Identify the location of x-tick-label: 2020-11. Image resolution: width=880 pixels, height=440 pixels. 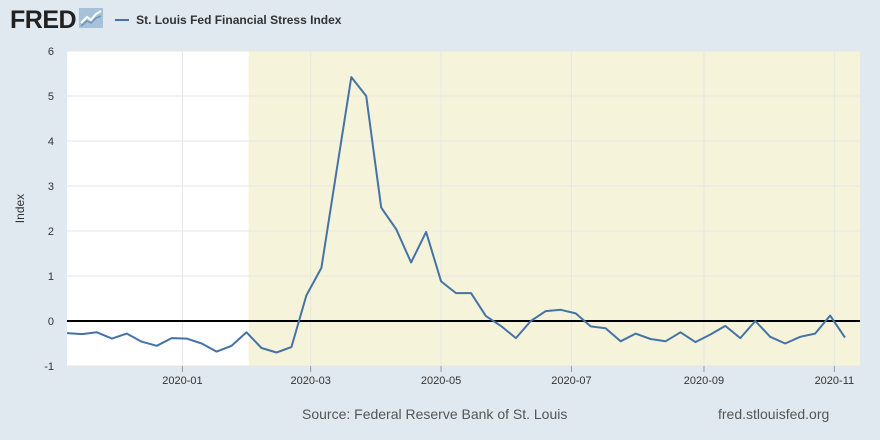
(835, 381).